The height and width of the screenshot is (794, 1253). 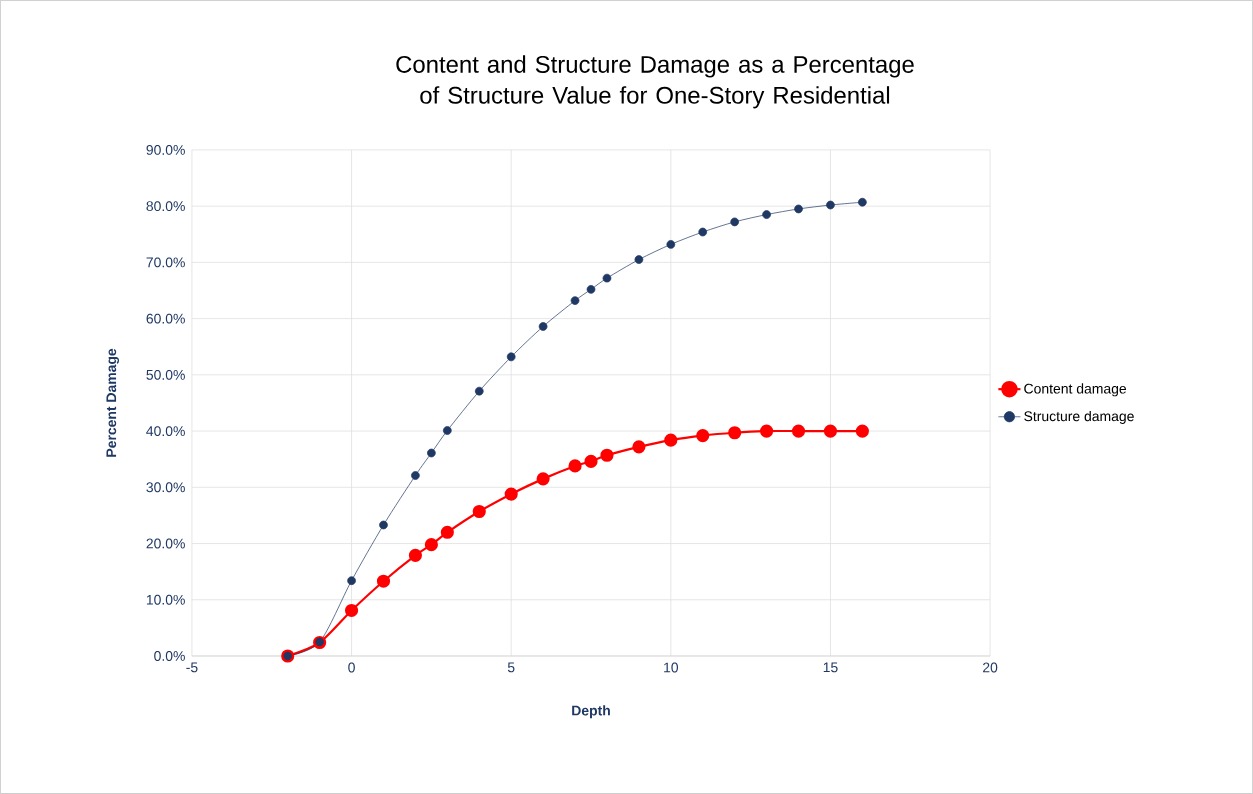 What do you see at coordinates (671, 667) in the screenshot?
I see `x-tick-label: 10` at bounding box center [671, 667].